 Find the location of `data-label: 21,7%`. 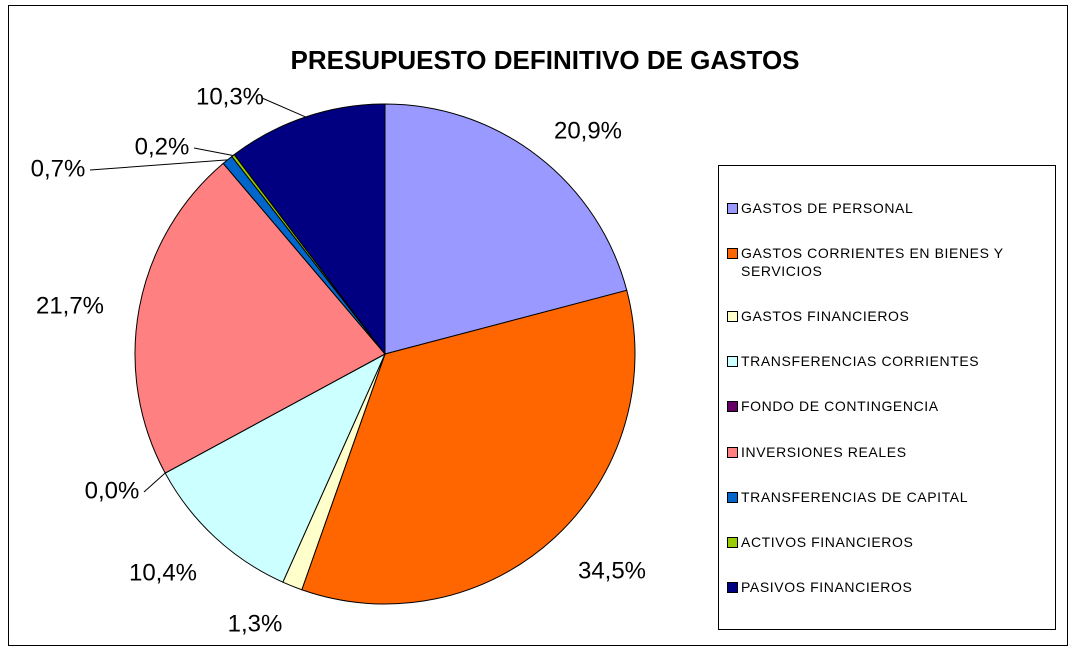

data-label: 21,7% is located at coordinates (70, 305).